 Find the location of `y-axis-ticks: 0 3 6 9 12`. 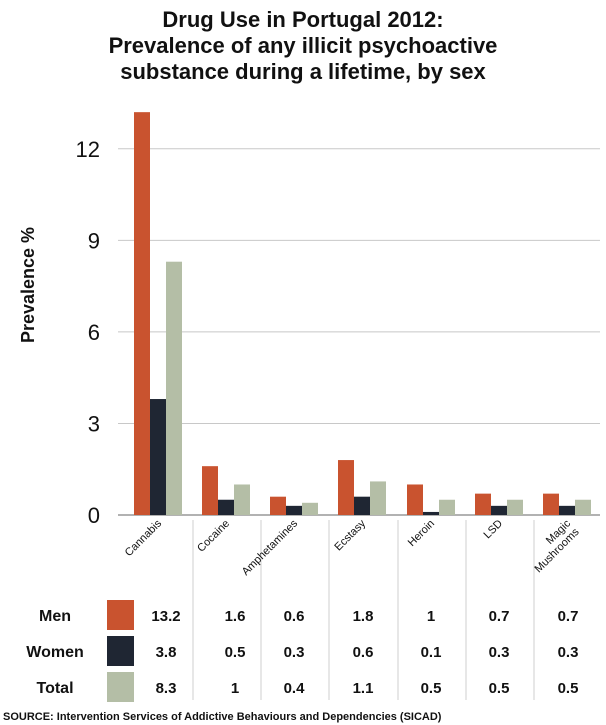

y-axis-ticks: 0 3 6 9 12 is located at coordinates (88, 332).